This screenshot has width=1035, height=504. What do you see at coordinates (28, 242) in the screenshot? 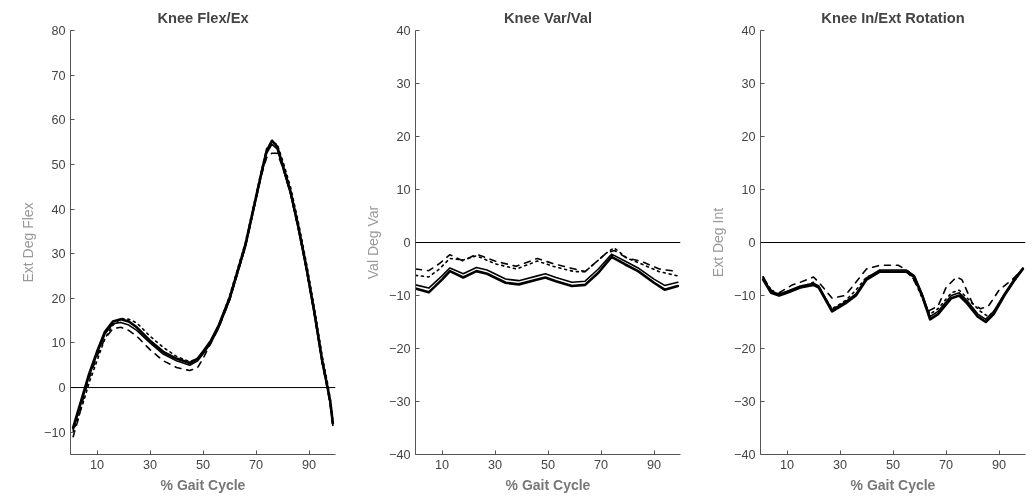
I see `y-axis-title: Ext Deg Flex` at bounding box center [28, 242].